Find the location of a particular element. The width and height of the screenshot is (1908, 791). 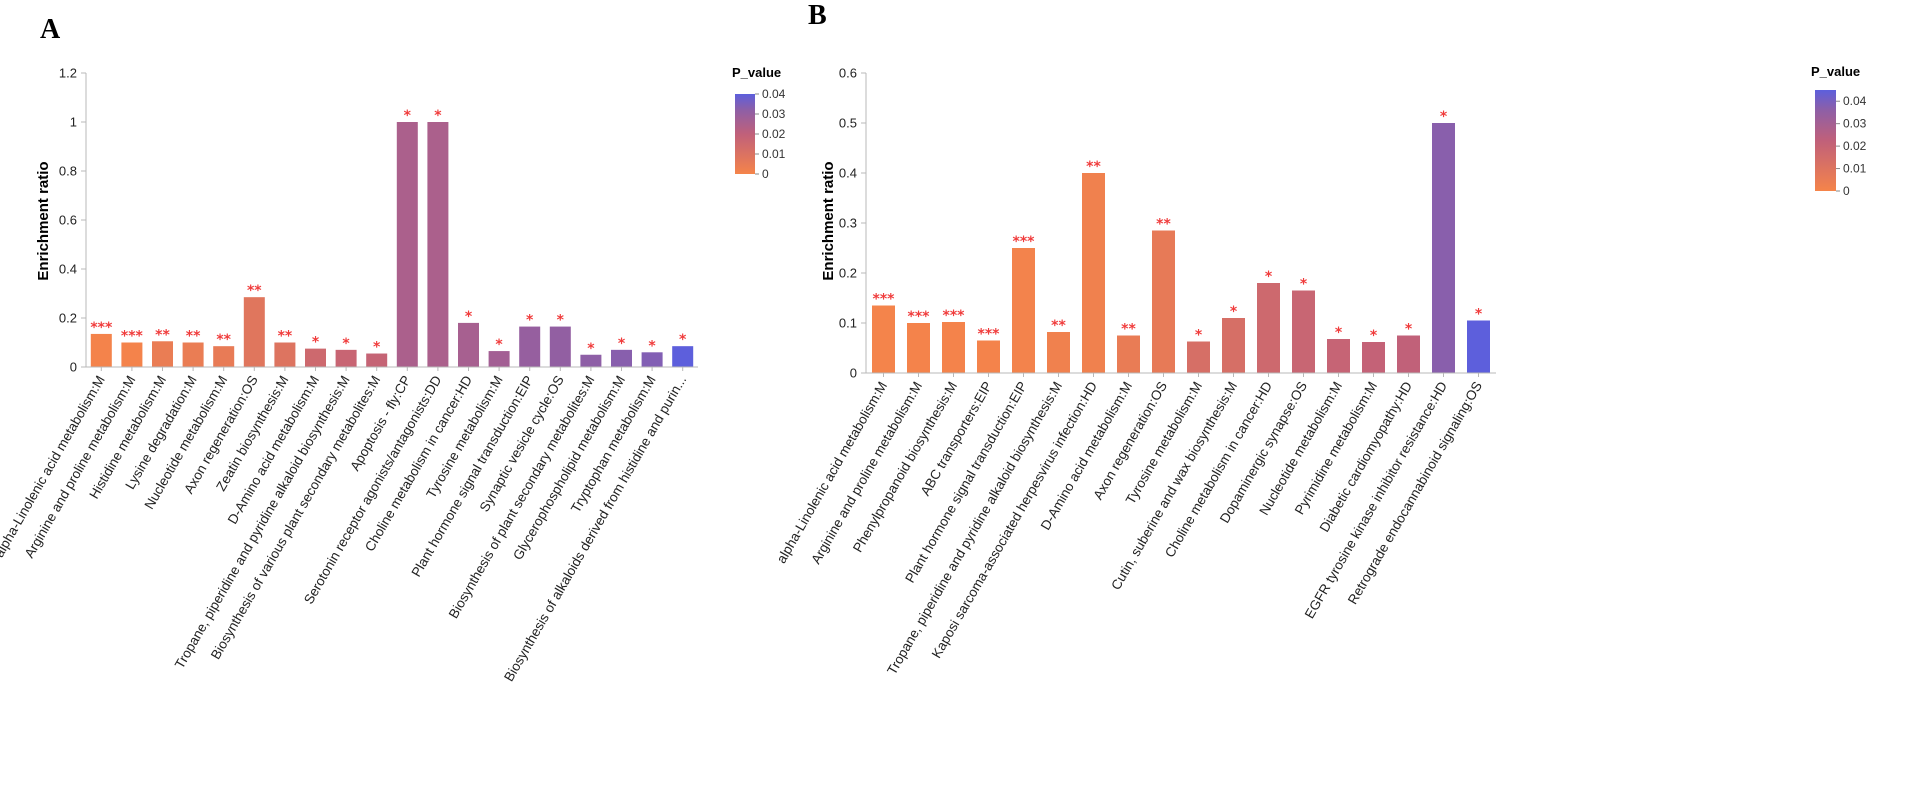

category-label: alpha-Linolenic acid metabolism:M is located at coordinates (54, 466).